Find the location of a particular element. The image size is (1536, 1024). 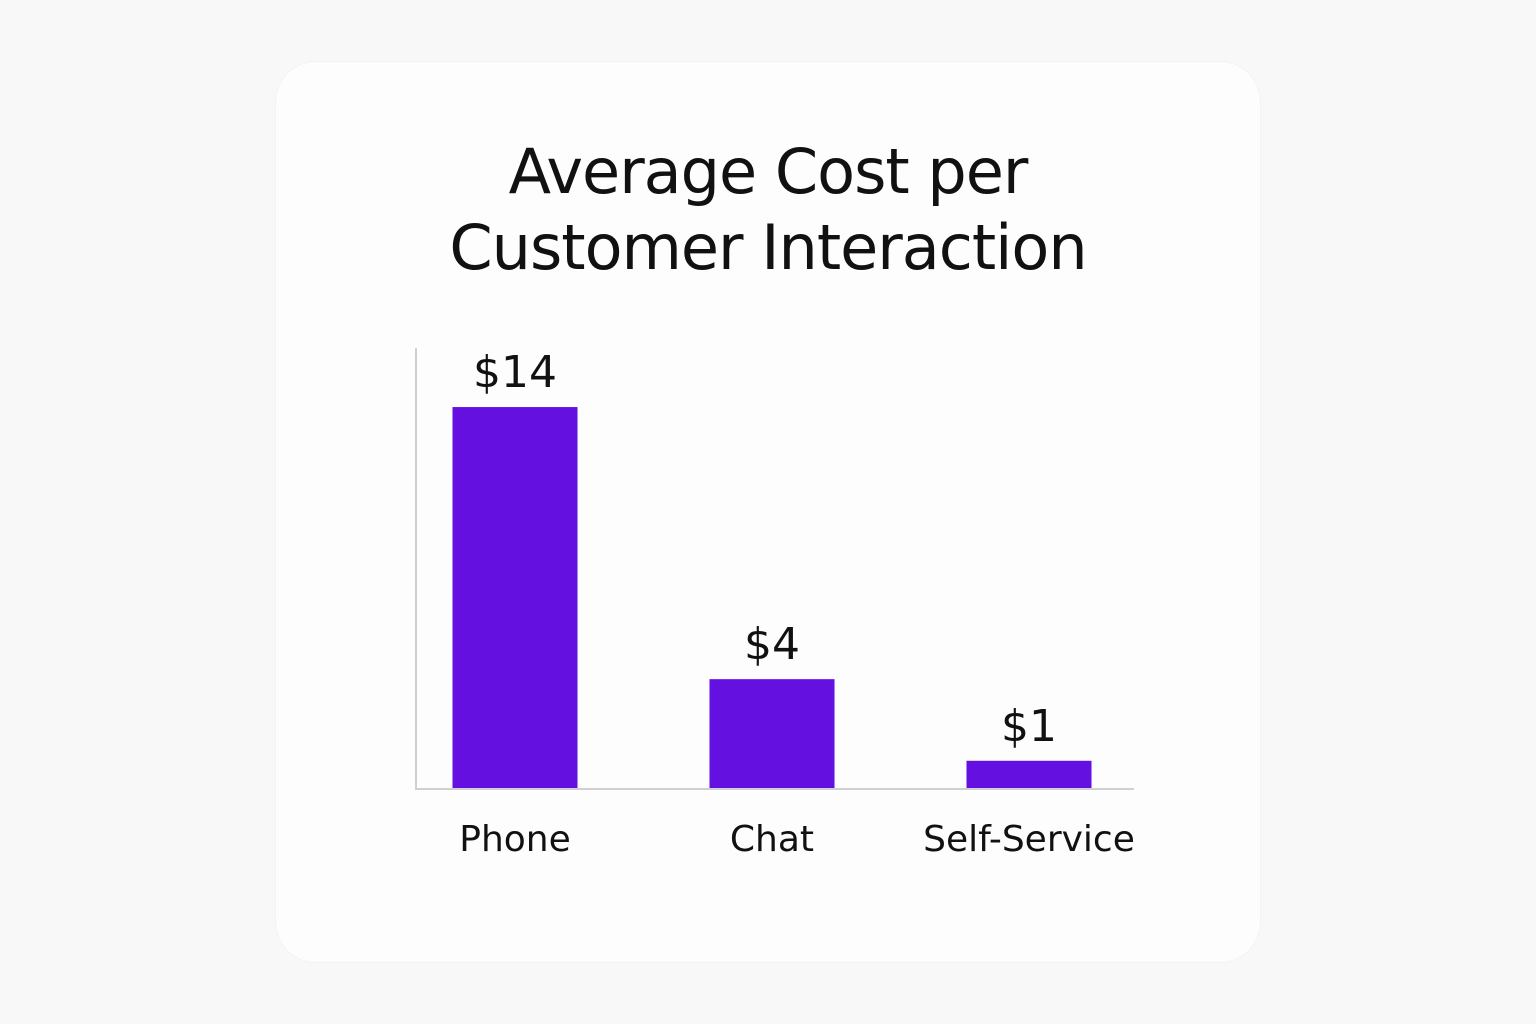

value-label-chat: $4 is located at coordinates (772, 644).